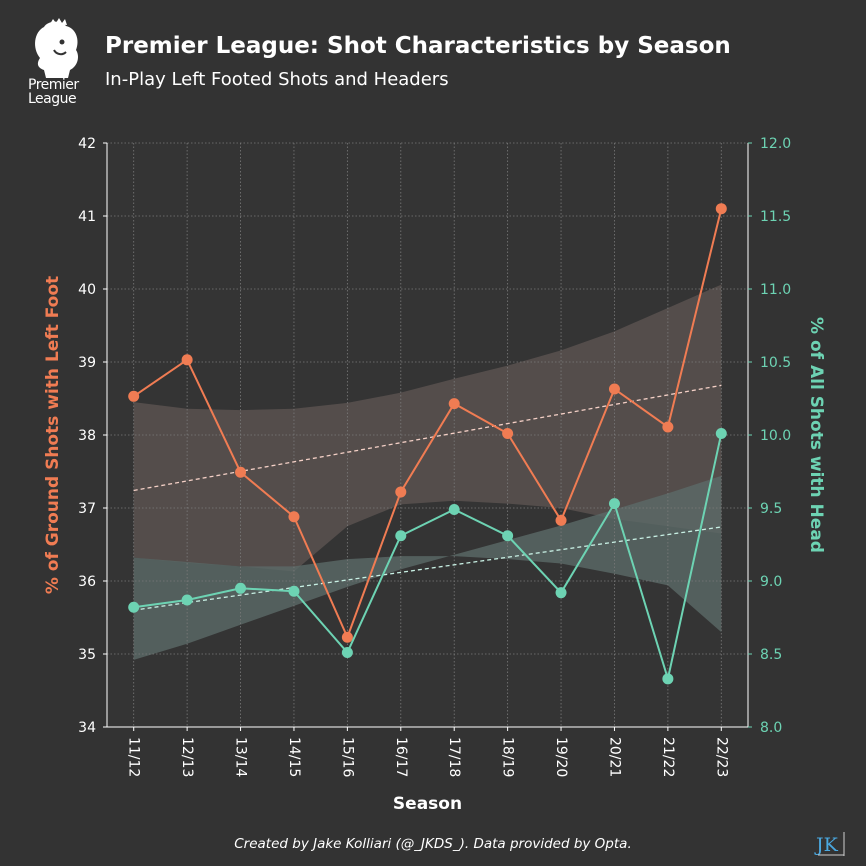 Image resolution: width=866 pixels, height=866 pixels. What do you see at coordinates (427, 804) in the screenshot?
I see `x-axis-label: Season` at bounding box center [427, 804].